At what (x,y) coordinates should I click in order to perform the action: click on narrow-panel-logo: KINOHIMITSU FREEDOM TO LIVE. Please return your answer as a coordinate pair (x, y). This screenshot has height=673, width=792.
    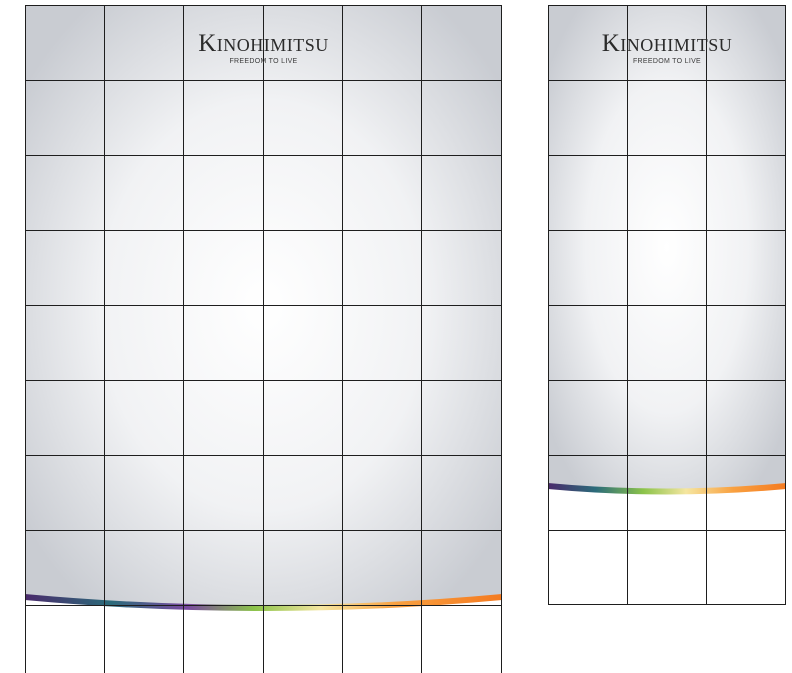
    Looking at the image, I should click on (667, 48).